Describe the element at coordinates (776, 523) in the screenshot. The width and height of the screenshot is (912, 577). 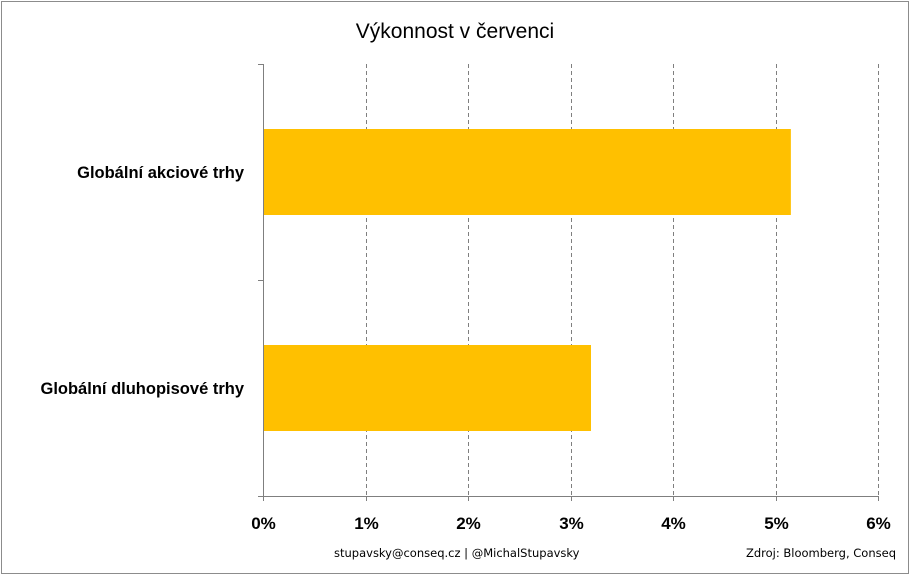
I see `x-tick-label-5: 5%` at that location.